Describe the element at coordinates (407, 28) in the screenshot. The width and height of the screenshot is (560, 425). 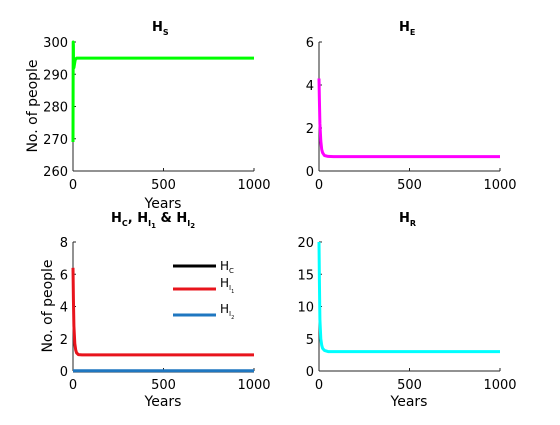
I see `panel-title: HE` at that location.